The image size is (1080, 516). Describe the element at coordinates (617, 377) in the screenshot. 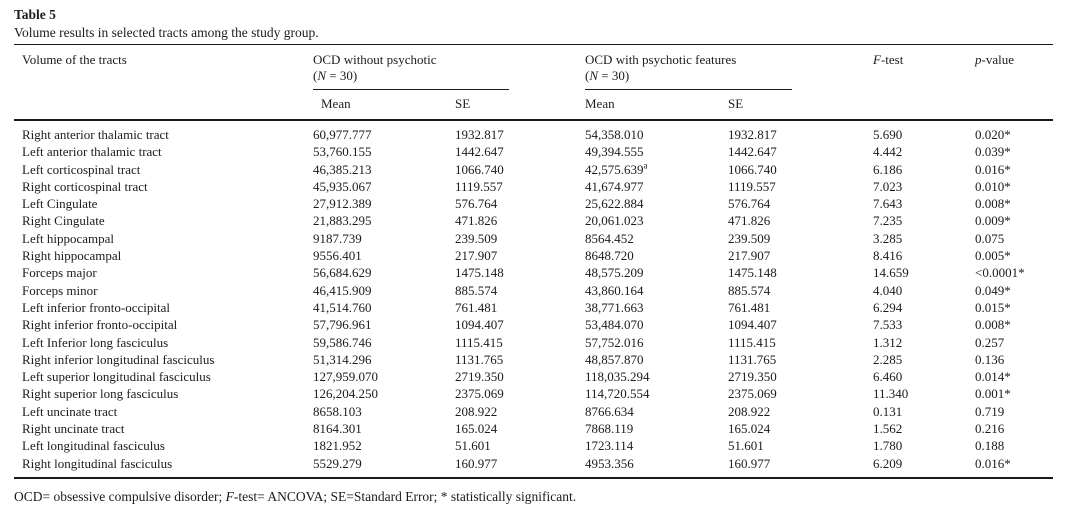

I see `mean2-cell: 118,035.294` at that location.